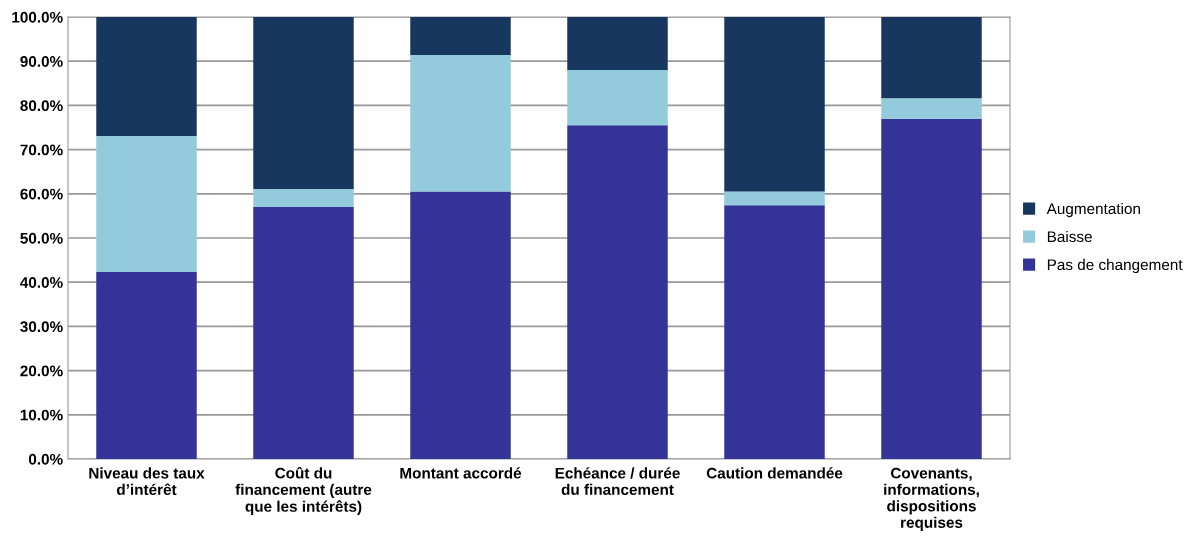  What do you see at coordinates (41, 415) in the screenshot?
I see `y-tick-label: 10.0%` at bounding box center [41, 415].